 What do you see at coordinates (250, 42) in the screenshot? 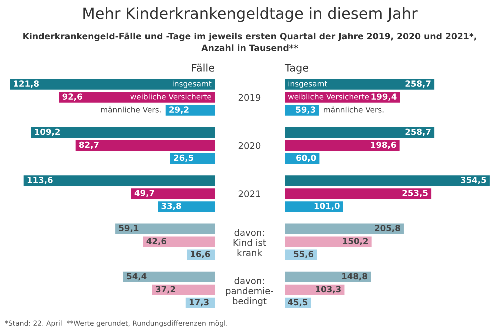
I see `text: Kinderkrankengeld-Fälle und -Tage im jeweils ersten Quartal der Jahre 2019, 2020 und 2021*, Anzahl in Tausend**` at bounding box center [250, 42].